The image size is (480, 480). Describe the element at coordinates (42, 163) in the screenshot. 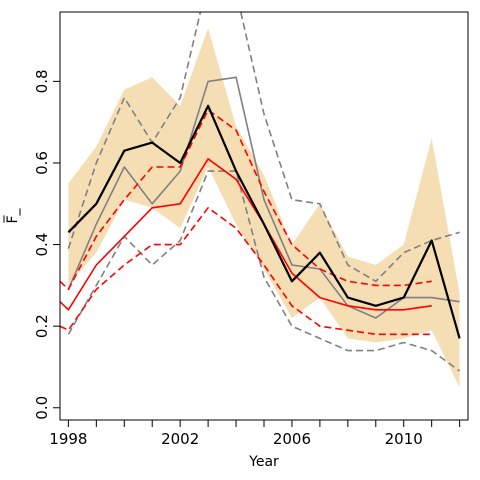

I see `y-tick-label-3: 0.6` at that location.